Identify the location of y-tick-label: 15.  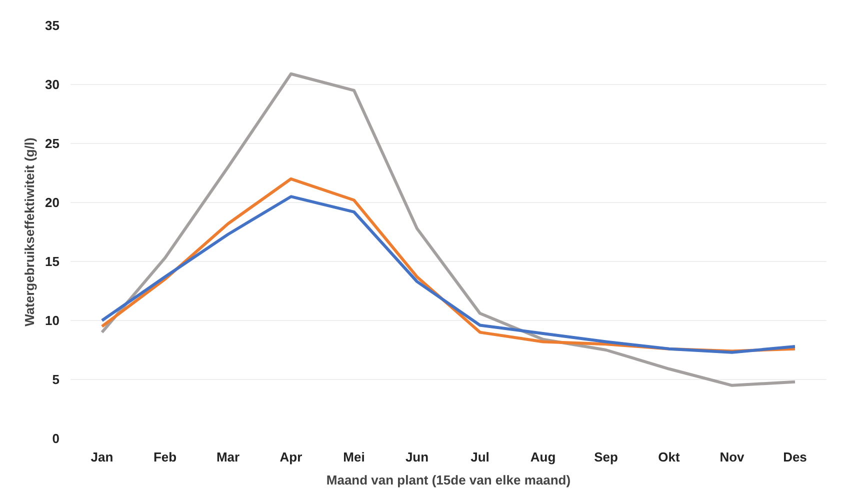
(52, 261).